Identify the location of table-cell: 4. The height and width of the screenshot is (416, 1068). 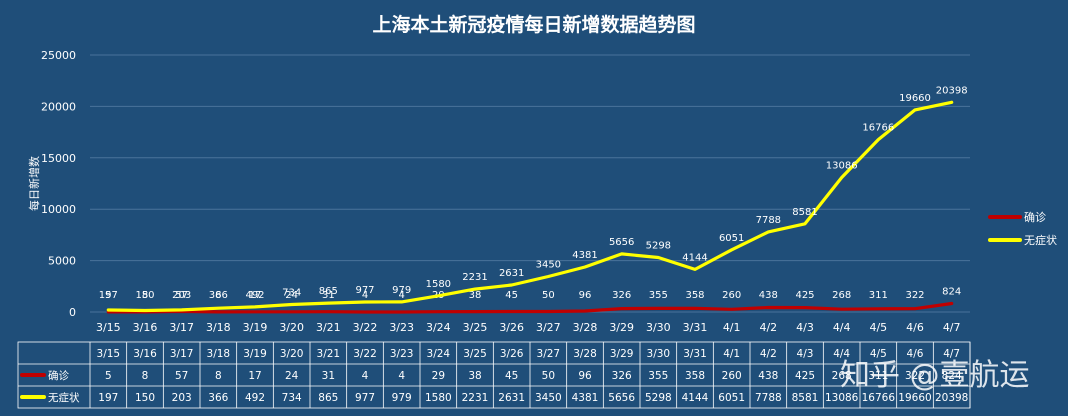
(365, 376).